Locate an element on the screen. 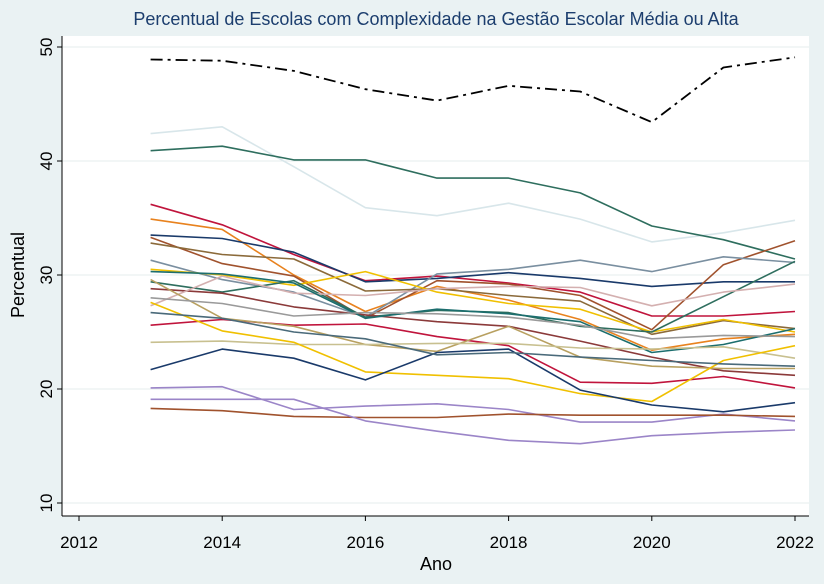 Image resolution: width=824 pixels, height=584 pixels. y-tick-label-40: 40 is located at coordinates (46, 161).